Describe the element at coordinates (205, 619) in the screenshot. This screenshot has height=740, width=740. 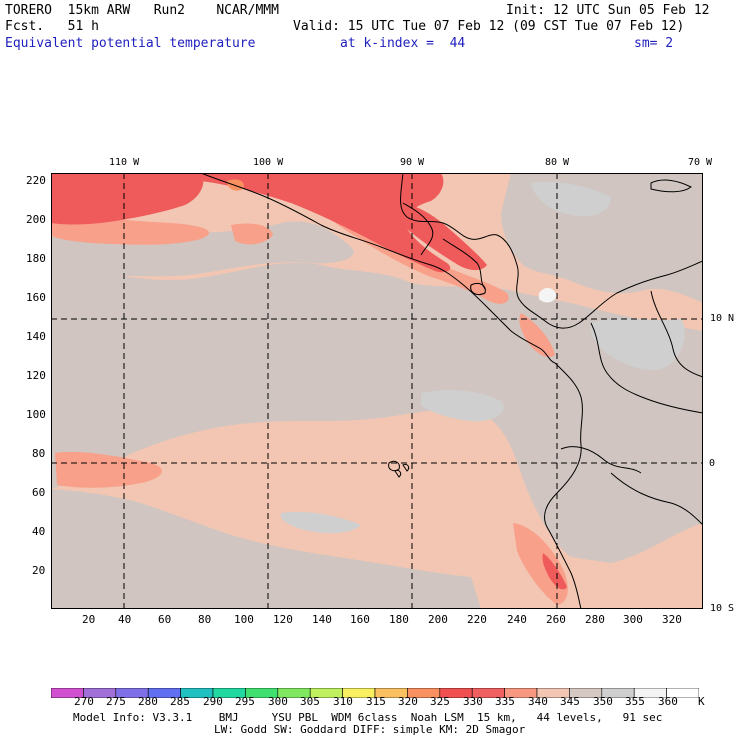
I see `x-tick: 80` at that location.